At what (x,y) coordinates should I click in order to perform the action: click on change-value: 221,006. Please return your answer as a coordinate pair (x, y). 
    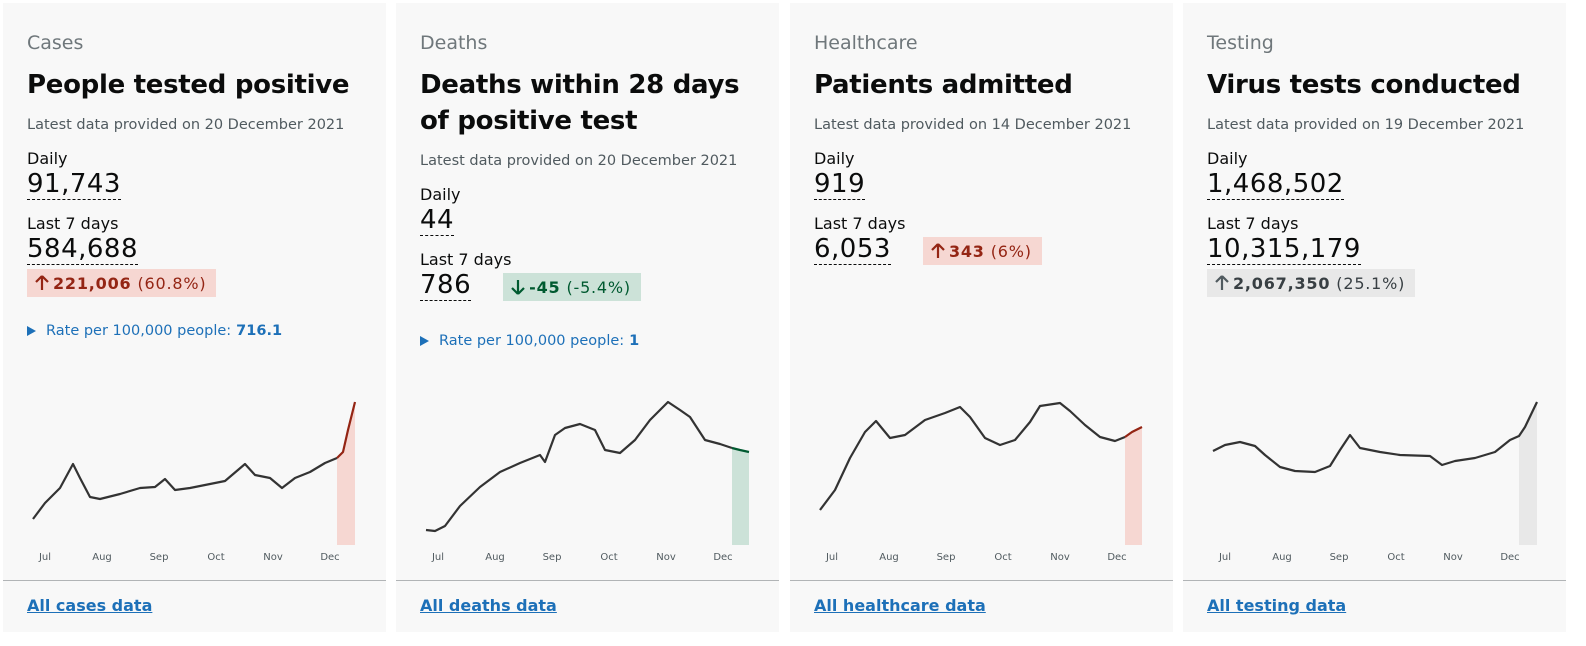
    Looking at the image, I should click on (92, 283).